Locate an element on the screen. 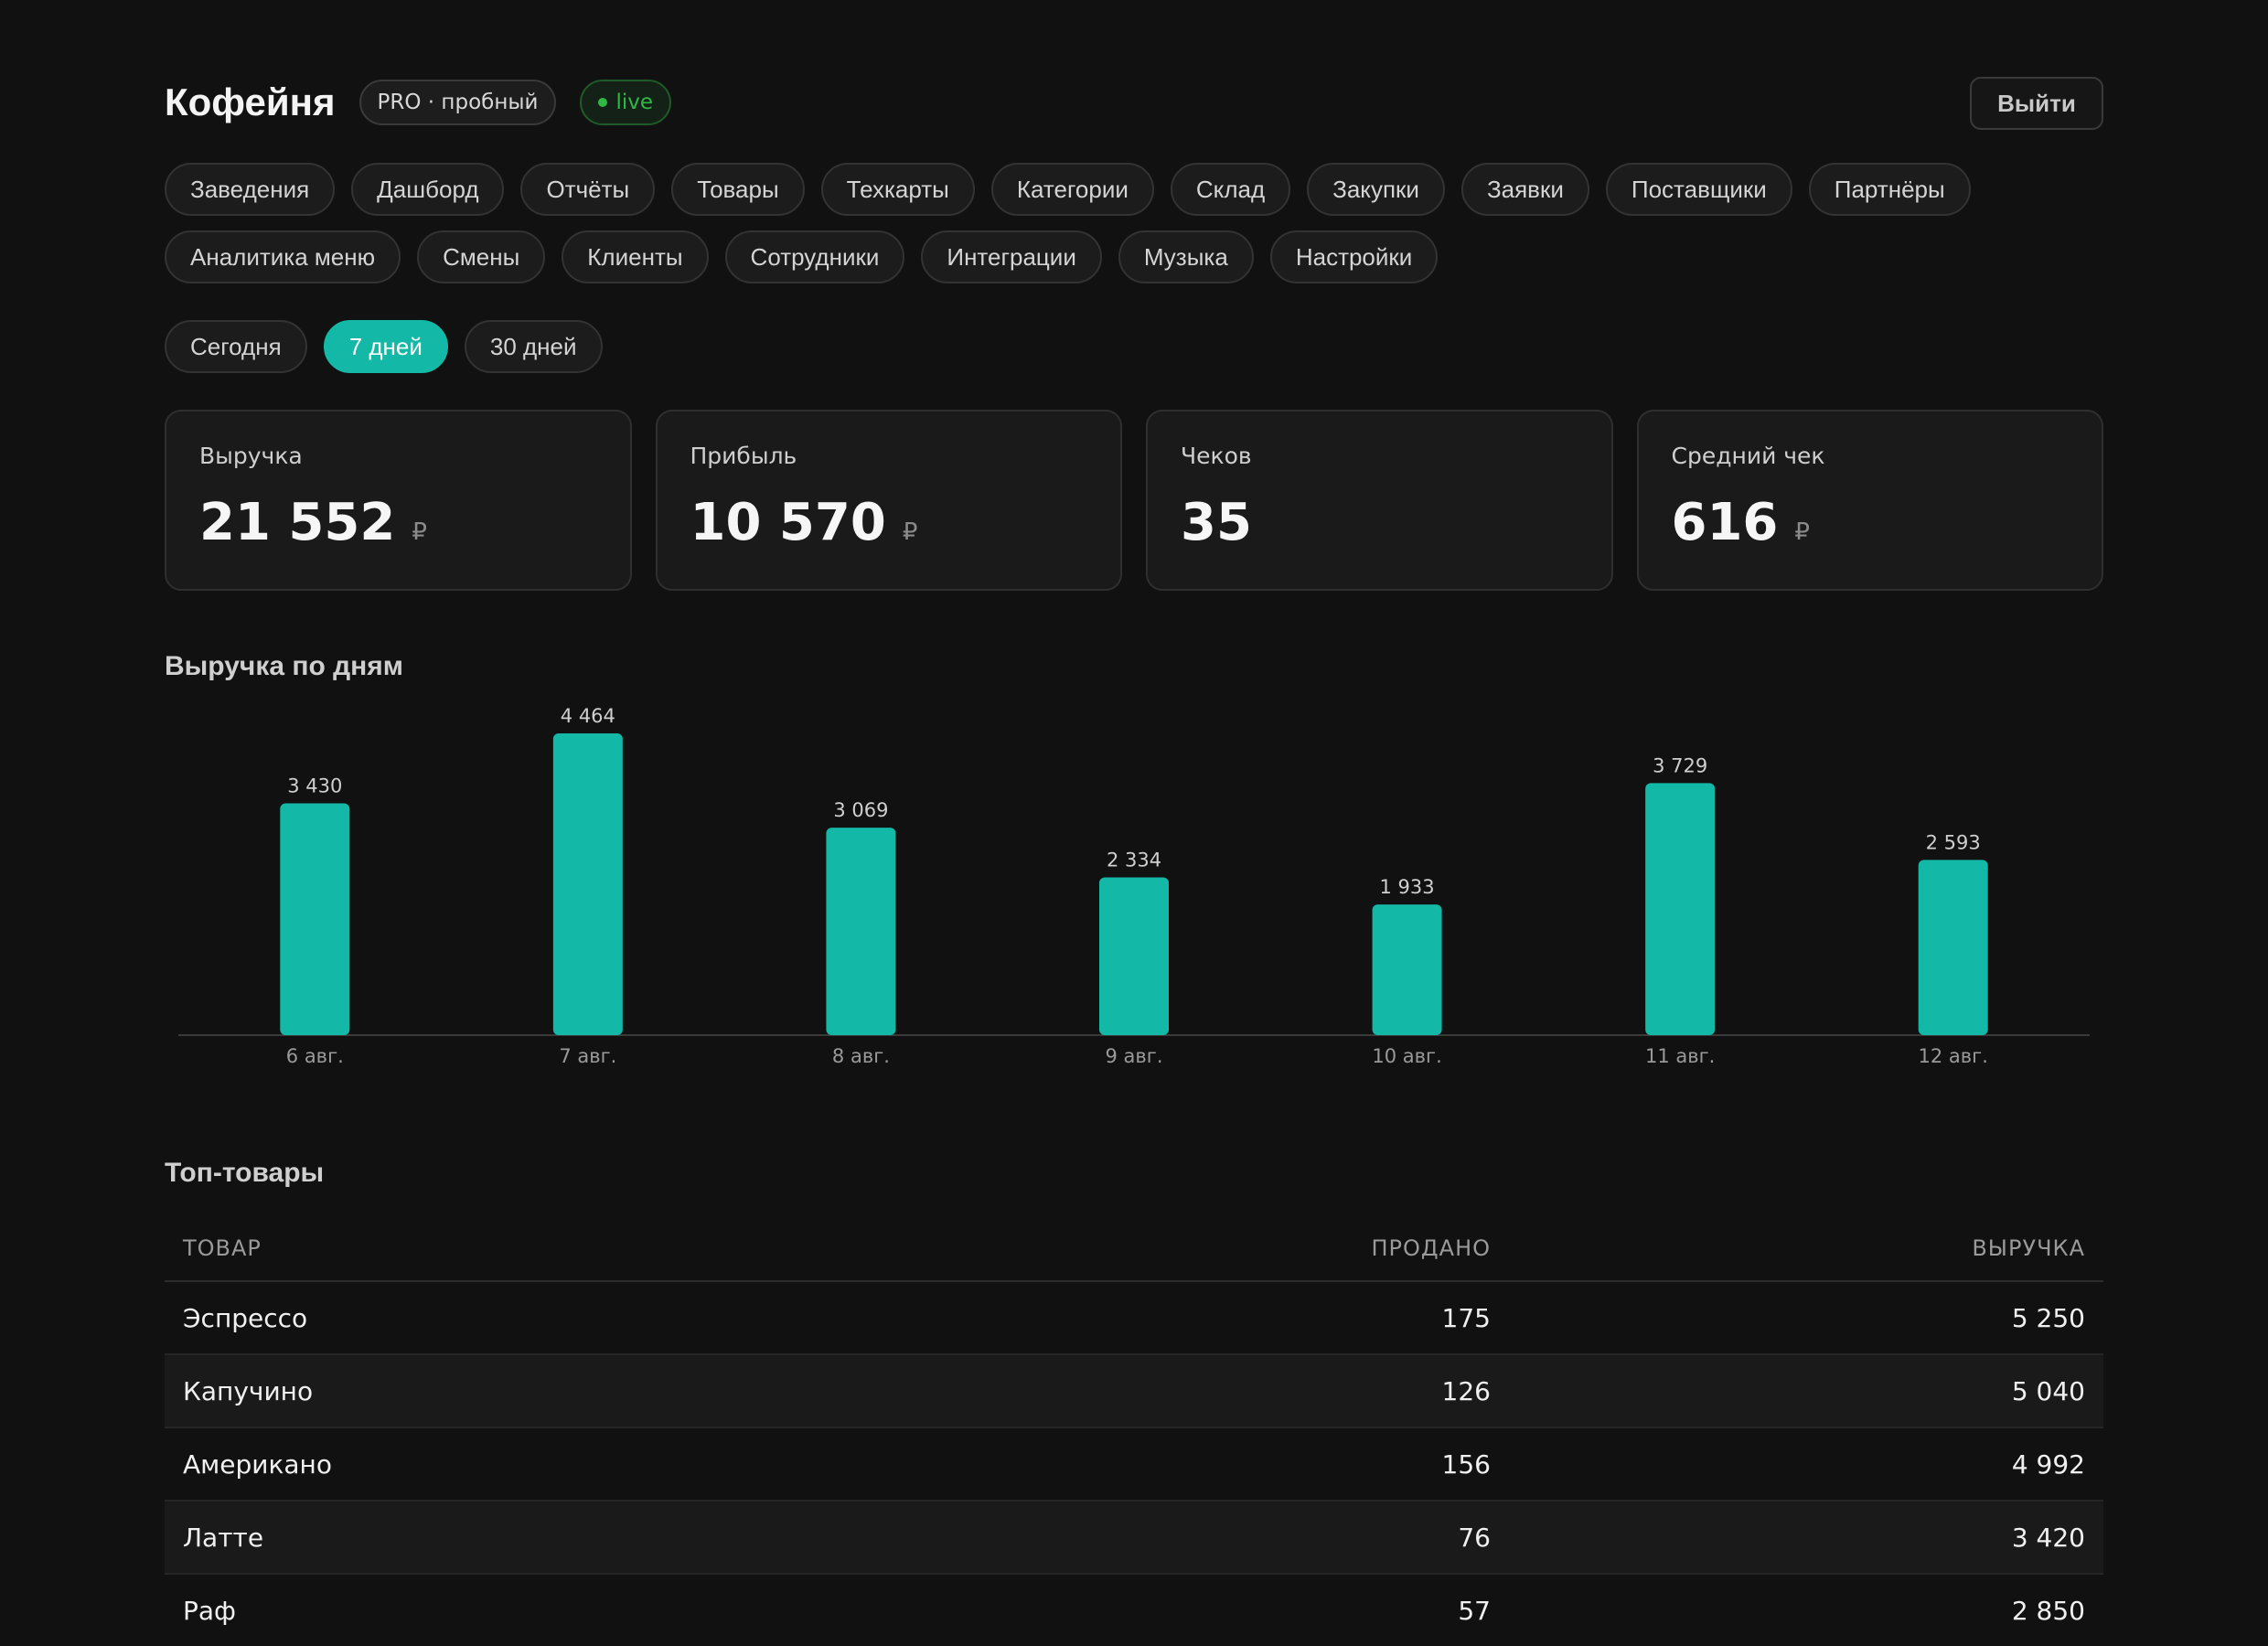 The image size is (2268, 1646). sold-cell: 156 is located at coordinates (1466, 1464).